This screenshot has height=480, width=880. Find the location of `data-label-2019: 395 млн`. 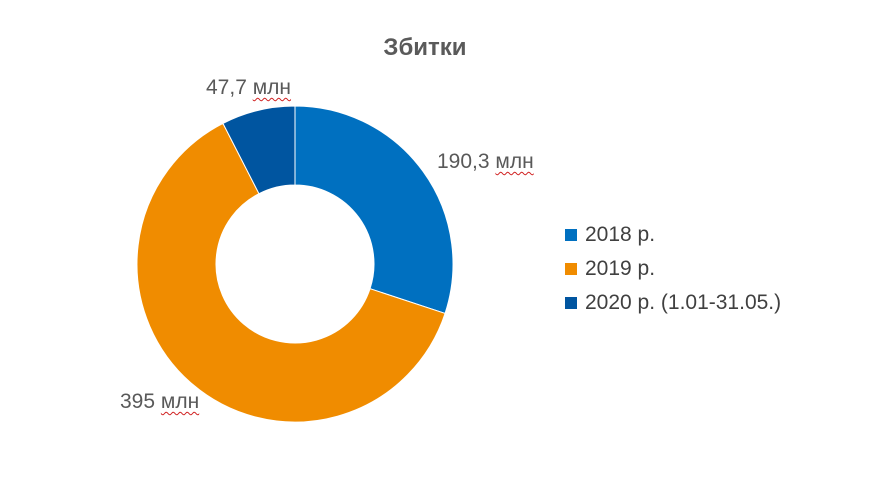

data-label-2019: 395 млн is located at coordinates (159, 402).